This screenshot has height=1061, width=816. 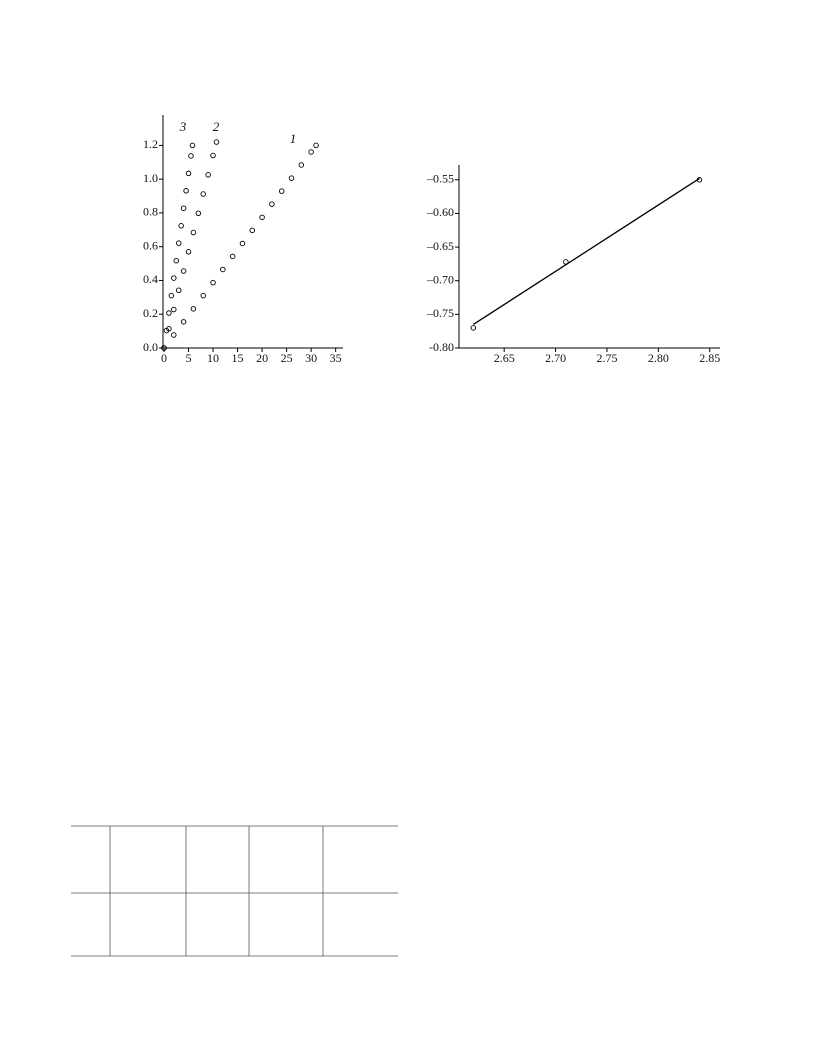 What do you see at coordinates (555, 358) in the screenshot?
I see `x-tick-label: 2.70` at bounding box center [555, 358].